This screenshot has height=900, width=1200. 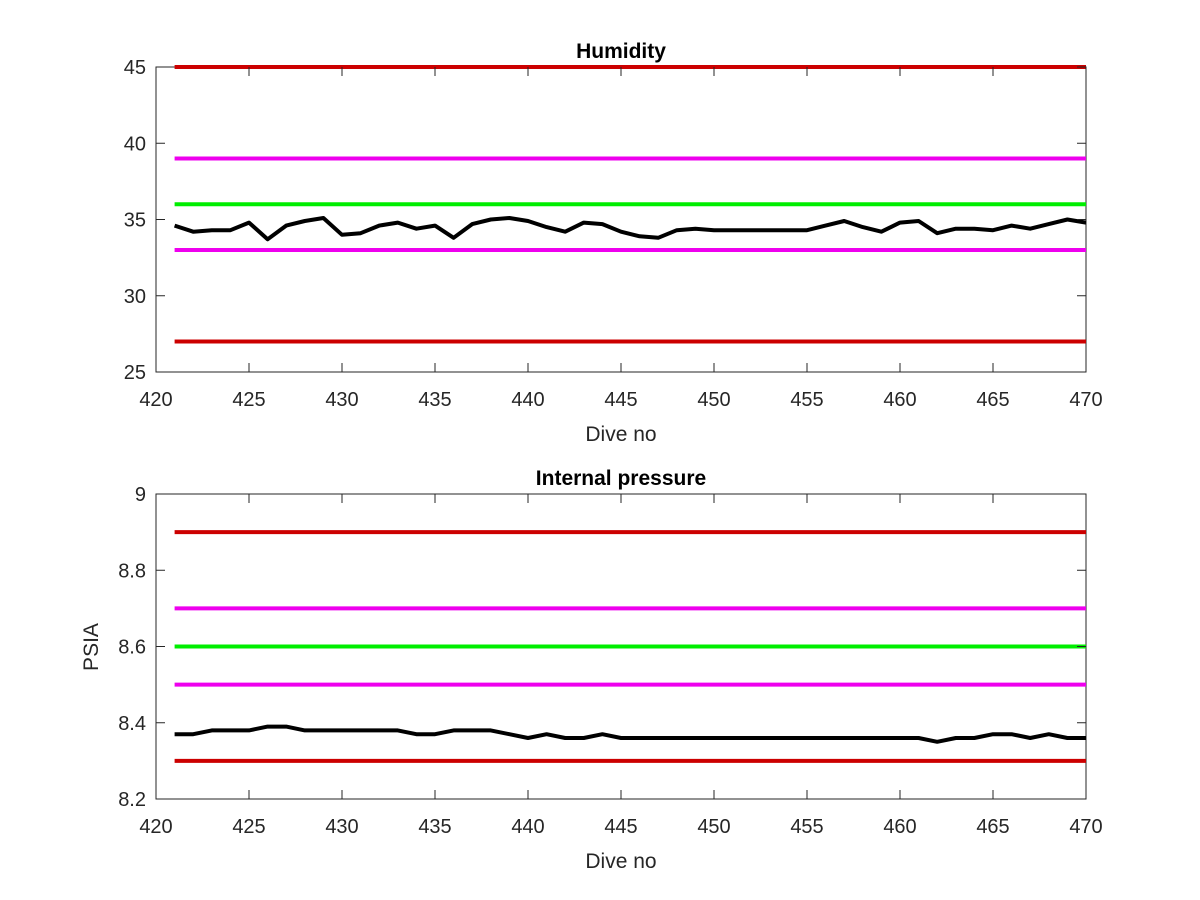 What do you see at coordinates (621, 51) in the screenshot?
I see `humidity-chart-title: Humidity` at bounding box center [621, 51].